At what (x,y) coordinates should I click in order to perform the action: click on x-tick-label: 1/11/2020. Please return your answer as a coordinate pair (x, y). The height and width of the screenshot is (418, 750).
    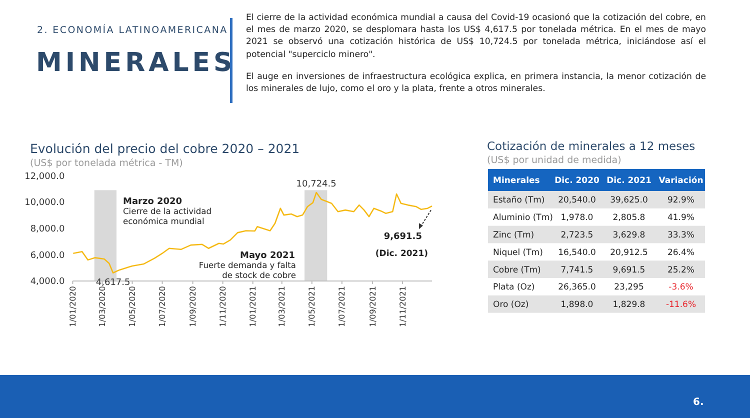
    Looking at the image, I should click on (223, 307).